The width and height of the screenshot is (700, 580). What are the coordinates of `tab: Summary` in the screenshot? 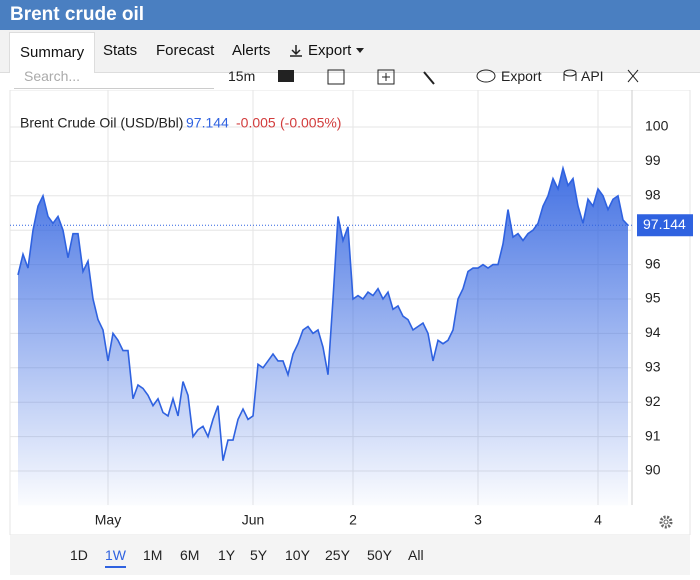 It's located at (52, 52).